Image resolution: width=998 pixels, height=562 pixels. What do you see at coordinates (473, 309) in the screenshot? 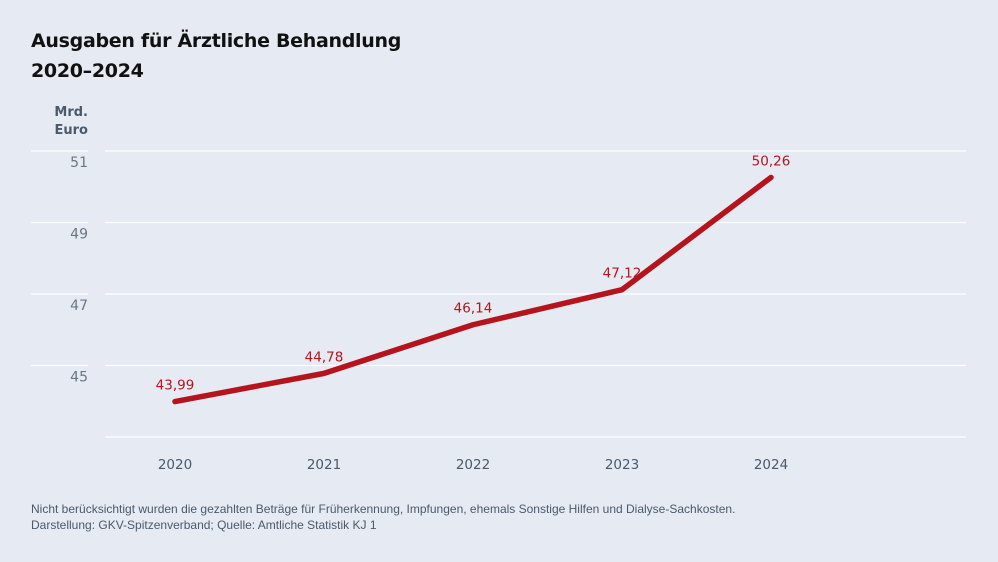
I see `data-label: 46,14` at bounding box center [473, 309].